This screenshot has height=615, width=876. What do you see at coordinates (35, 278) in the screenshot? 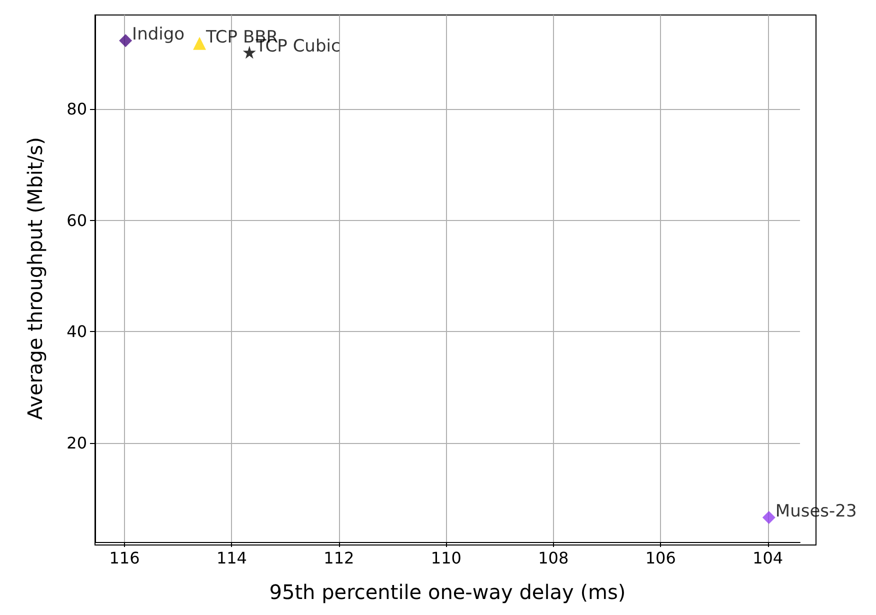
I see `y-axis-title: Average throughput (Mbit/s)` at bounding box center [35, 278].